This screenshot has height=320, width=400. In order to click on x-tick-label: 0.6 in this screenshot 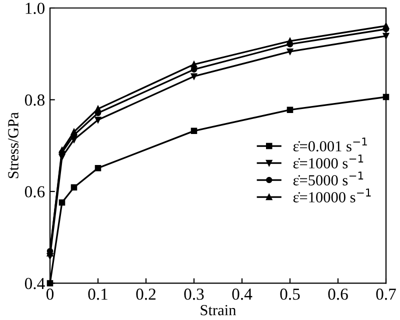, I will do `click(338, 294)`.